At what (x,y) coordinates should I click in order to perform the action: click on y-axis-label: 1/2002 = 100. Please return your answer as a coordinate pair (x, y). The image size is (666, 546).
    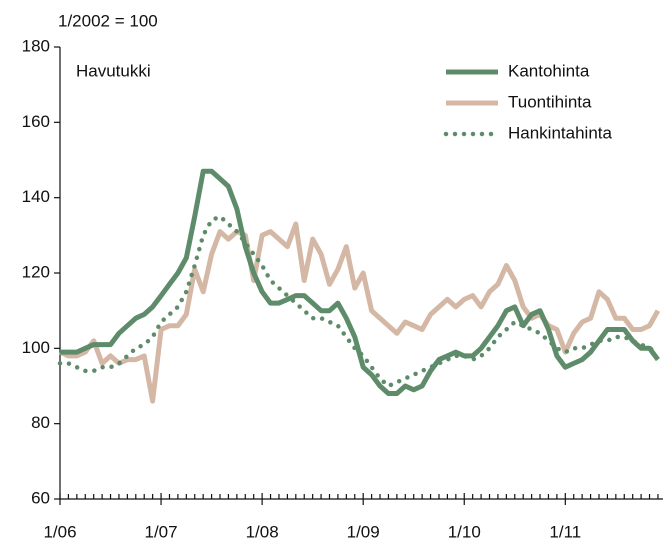
    Looking at the image, I should click on (108, 20).